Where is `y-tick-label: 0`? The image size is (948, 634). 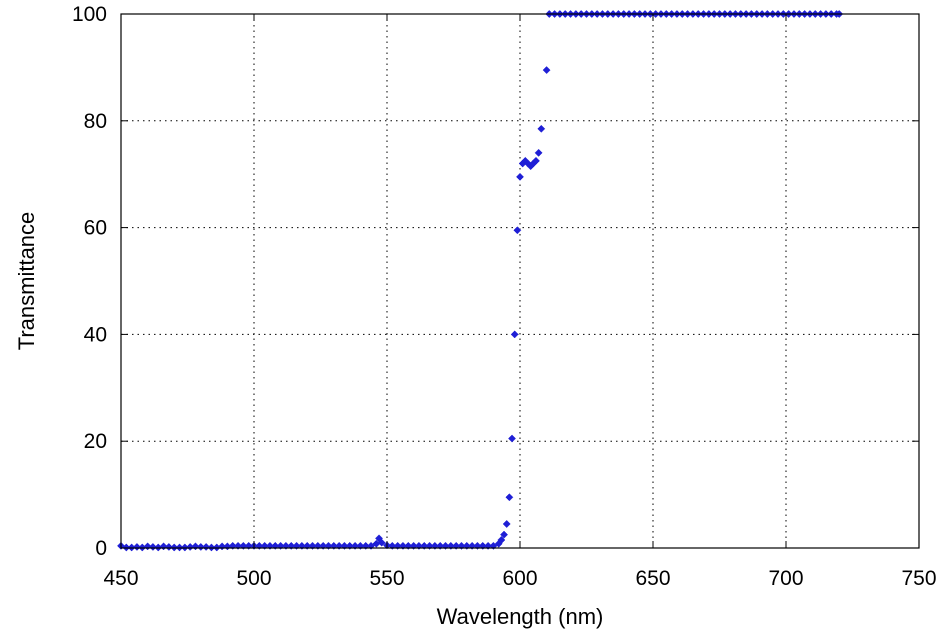 y-tick-label: 0 is located at coordinates (101, 548).